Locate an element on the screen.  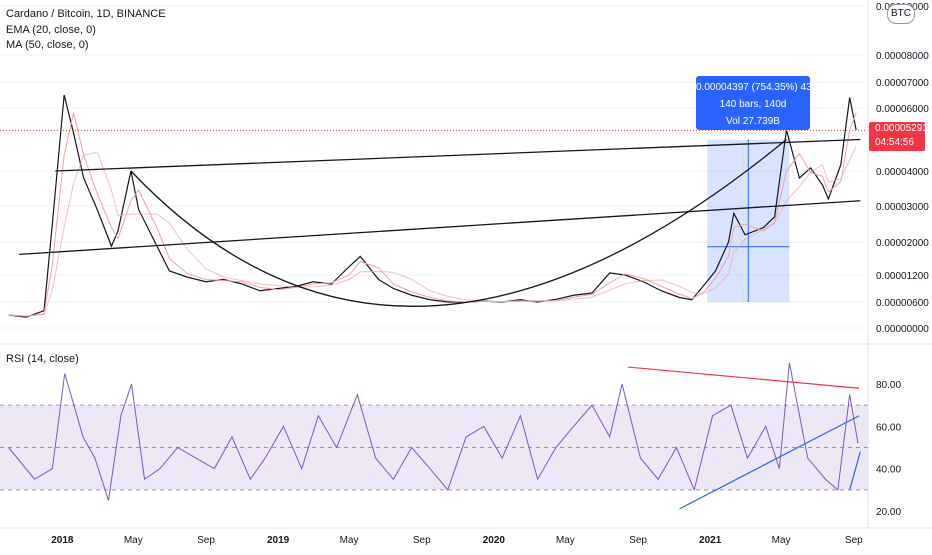
price-tick-label: 0.00008000 is located at coordinates (902, 56).